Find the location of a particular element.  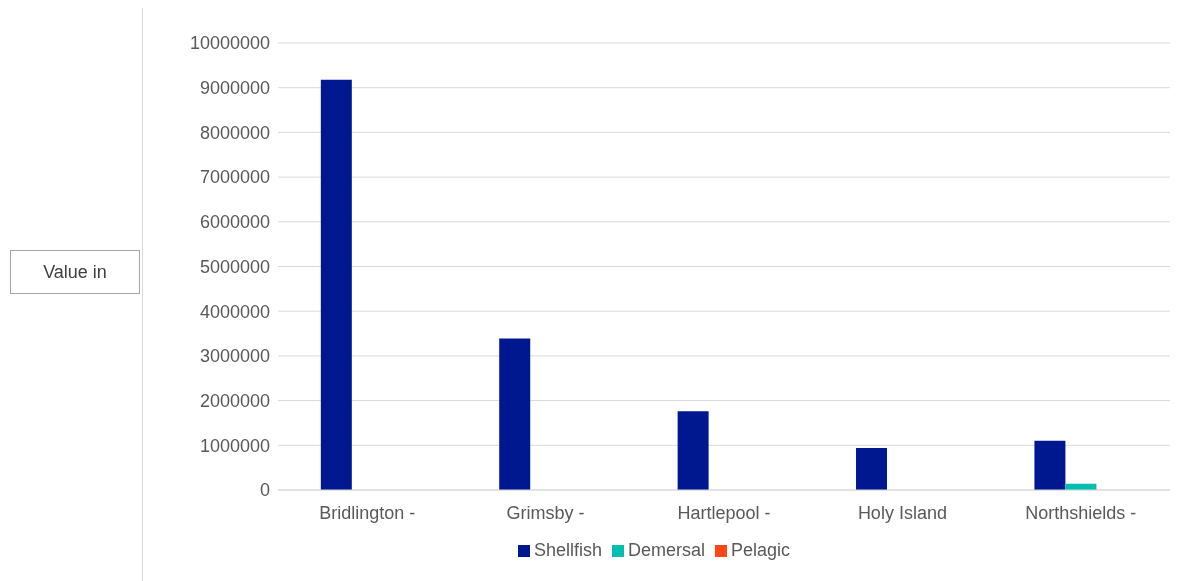

y-tick-label: 8000000 is located at coordinates (234, 132).